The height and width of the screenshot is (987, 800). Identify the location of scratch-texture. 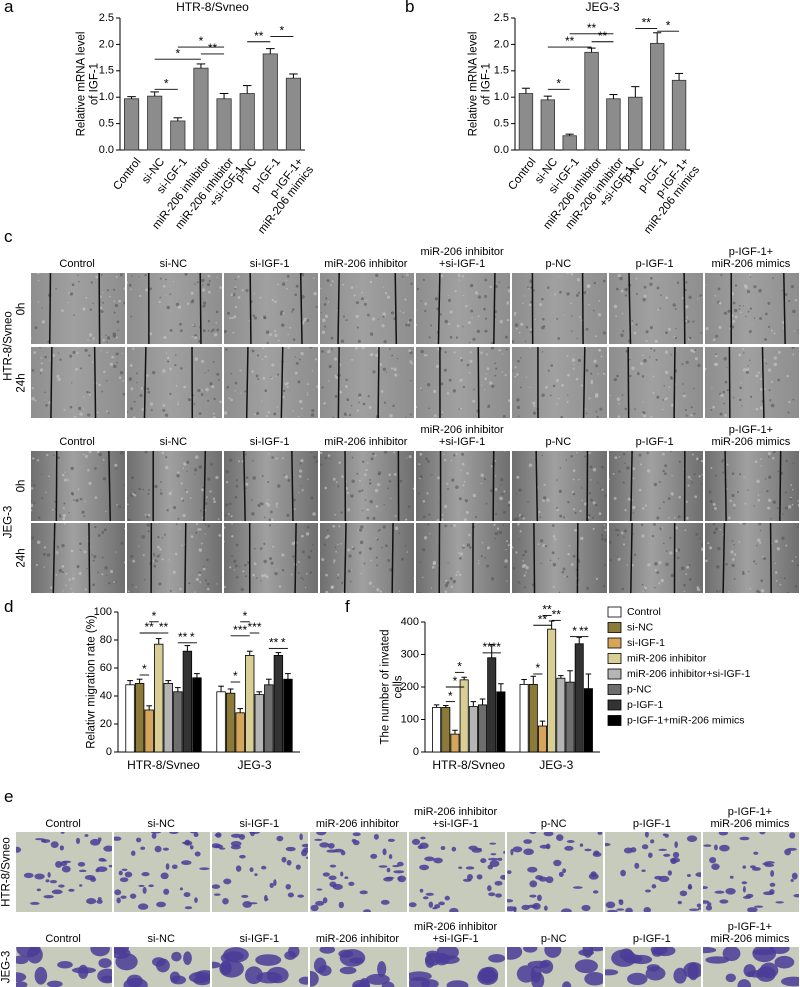
(174, 382).